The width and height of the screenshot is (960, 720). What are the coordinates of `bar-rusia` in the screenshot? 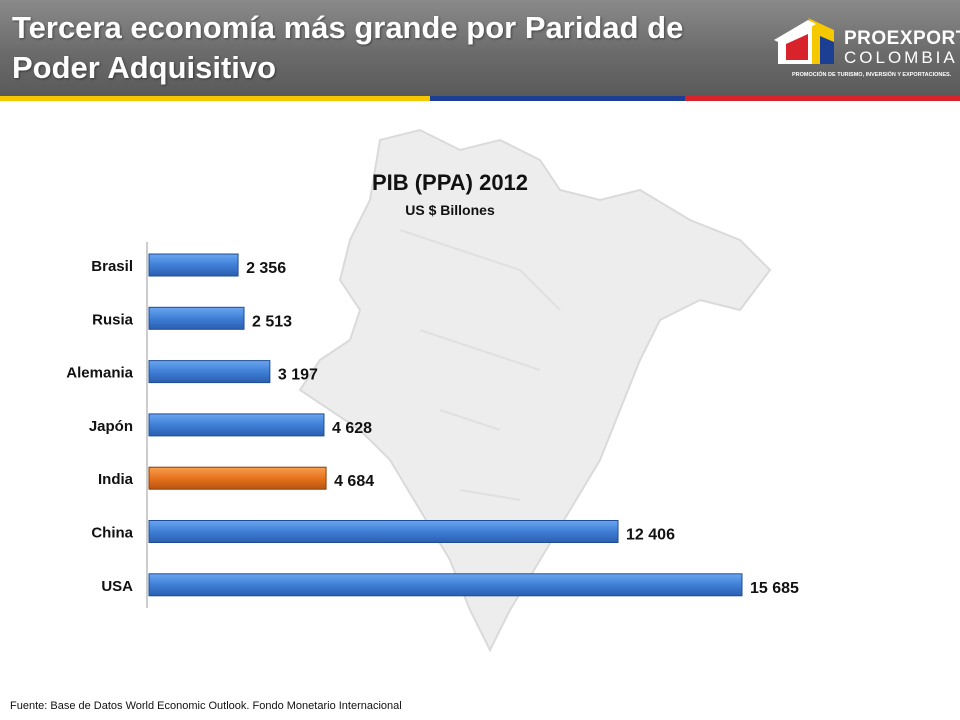 It's located at (196, 318).